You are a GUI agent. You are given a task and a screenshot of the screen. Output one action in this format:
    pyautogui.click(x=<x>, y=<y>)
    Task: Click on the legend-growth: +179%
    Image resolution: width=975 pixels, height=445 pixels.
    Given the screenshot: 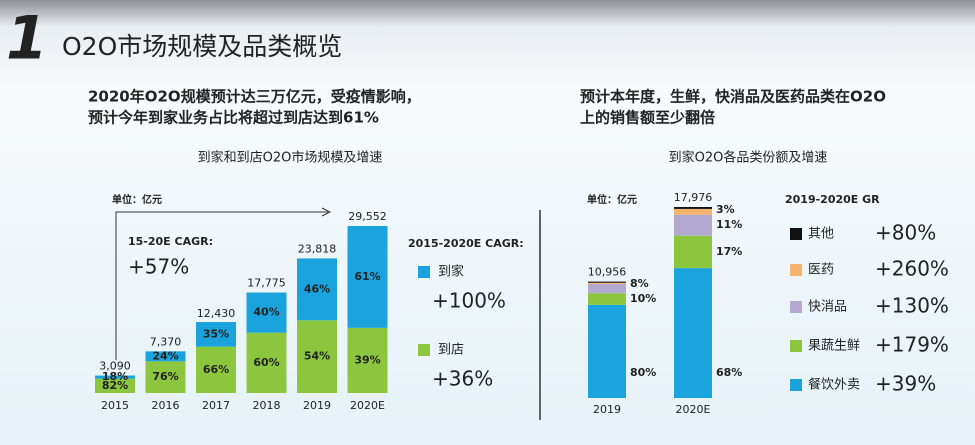 What is the action you would take?
    pyautogui.click(x=912, y=345)
    